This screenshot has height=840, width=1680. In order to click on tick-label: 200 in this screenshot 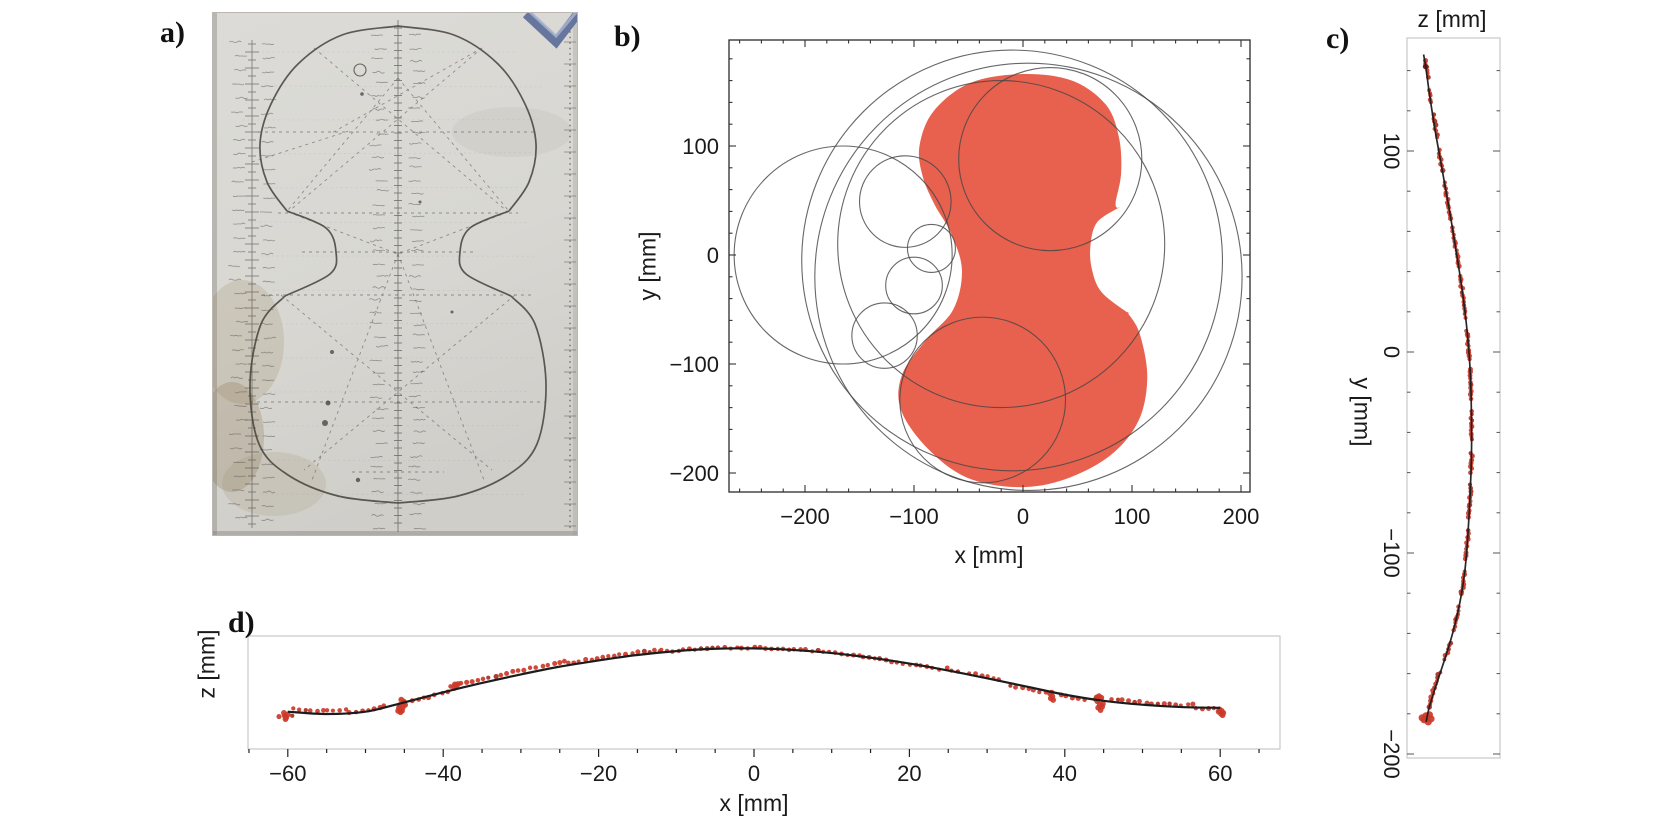, I will do `click(1241, 516)`.